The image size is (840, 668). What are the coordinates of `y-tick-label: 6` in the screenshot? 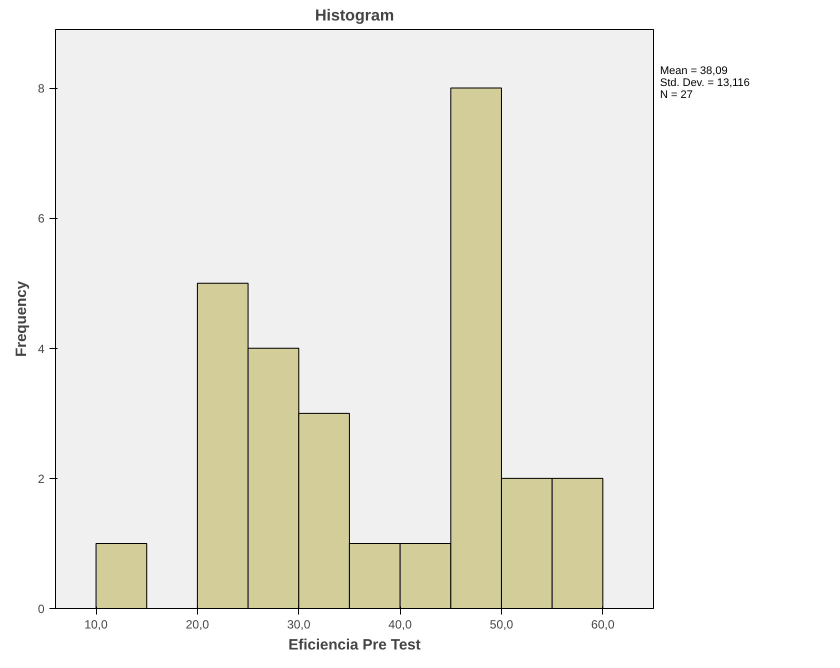 It's located at (41, 219).